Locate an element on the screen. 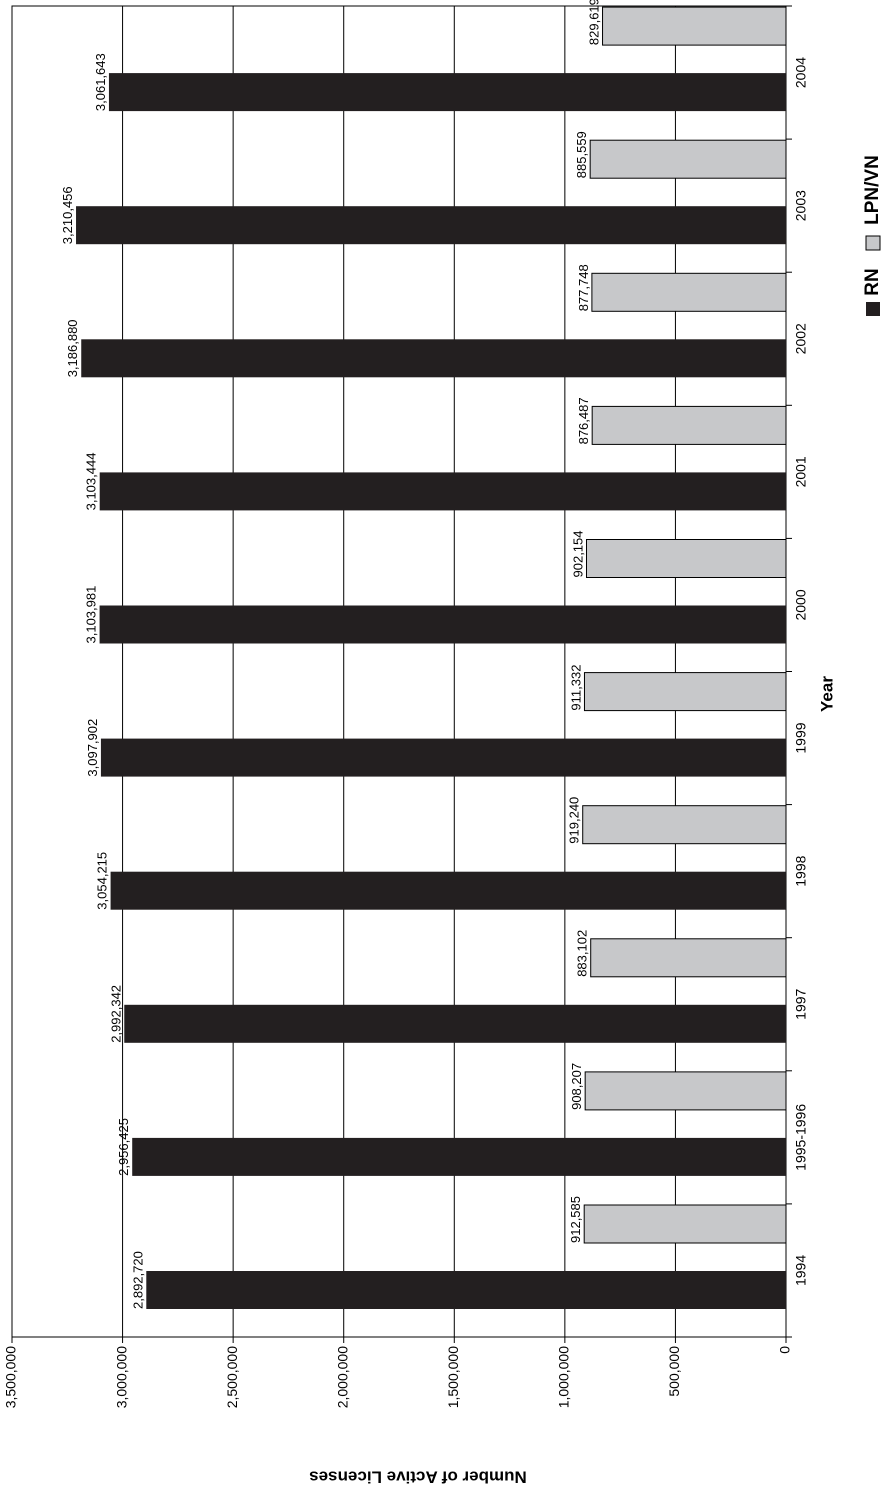 Image resolution: width=887 pixels, height=1504 pixels. value-label: 877,748 is located at coordinates (583, 287).